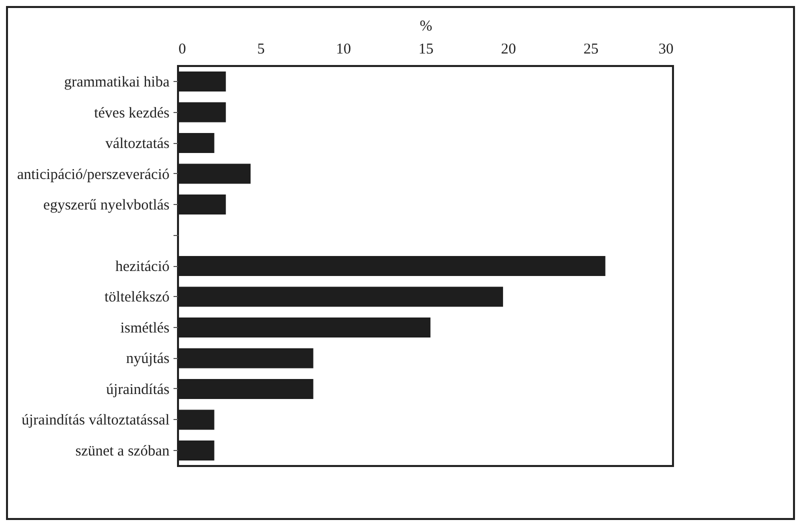  What do you see at coordinates (426, 50) in the screenshot?
I see `x-tick-label: 15` at bounding box center [426, 50].